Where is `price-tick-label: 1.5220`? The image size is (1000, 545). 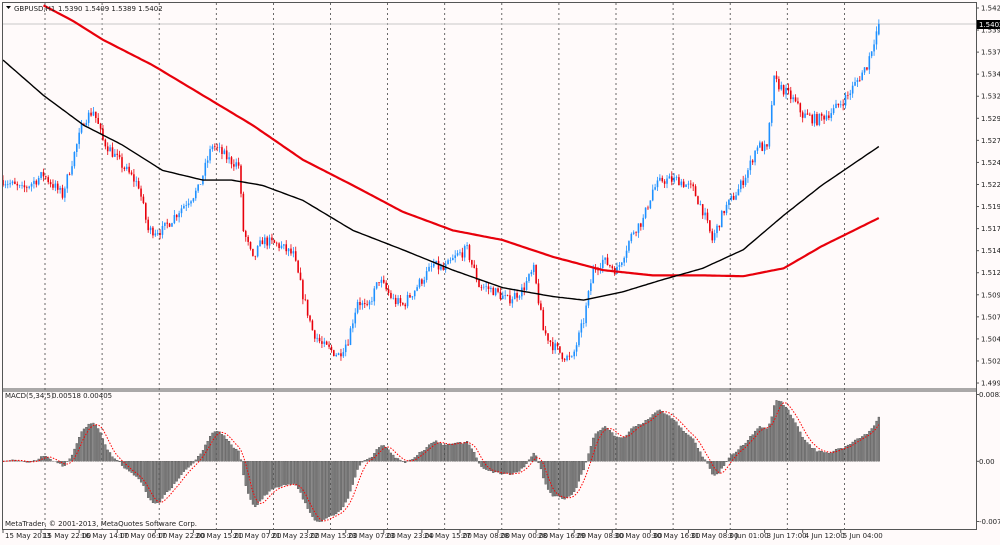 price-tick-label: 1.5220 is located at coordinates (990, 185).